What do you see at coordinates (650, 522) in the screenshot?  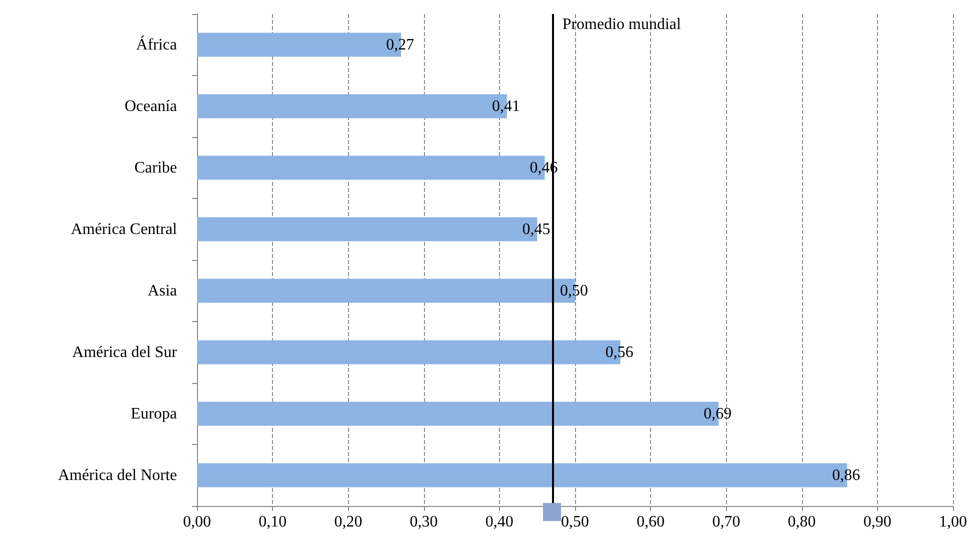 I see `x-tick-label: 0,60` at bounding box center [650, 522].